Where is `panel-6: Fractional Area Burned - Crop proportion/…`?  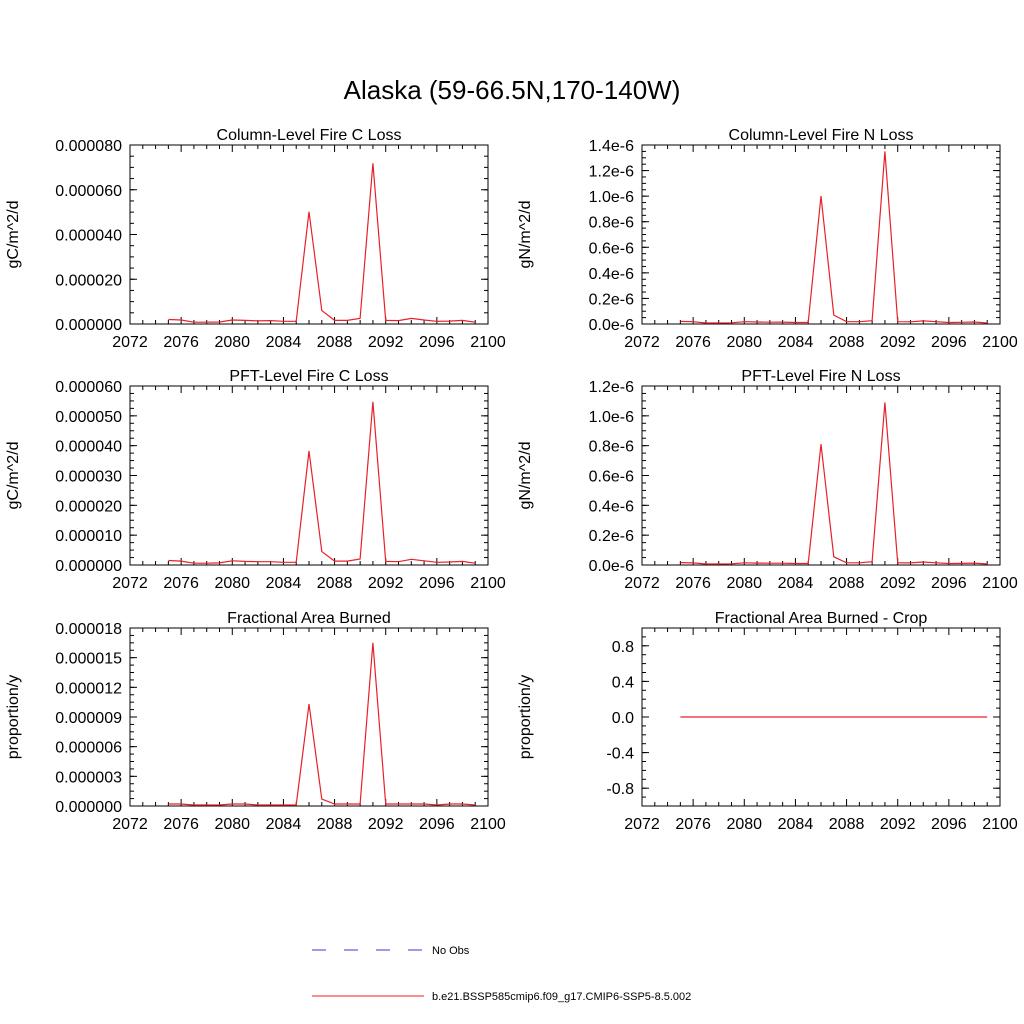
panel-6: Fractional Area Burned - Crop proportion/… is located at coordinates (767, 721).